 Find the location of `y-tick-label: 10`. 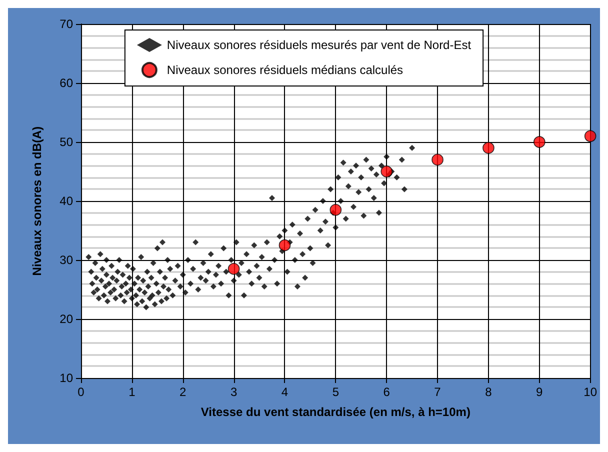

y-tick-label: 10 is located at coordinates (67, 378).